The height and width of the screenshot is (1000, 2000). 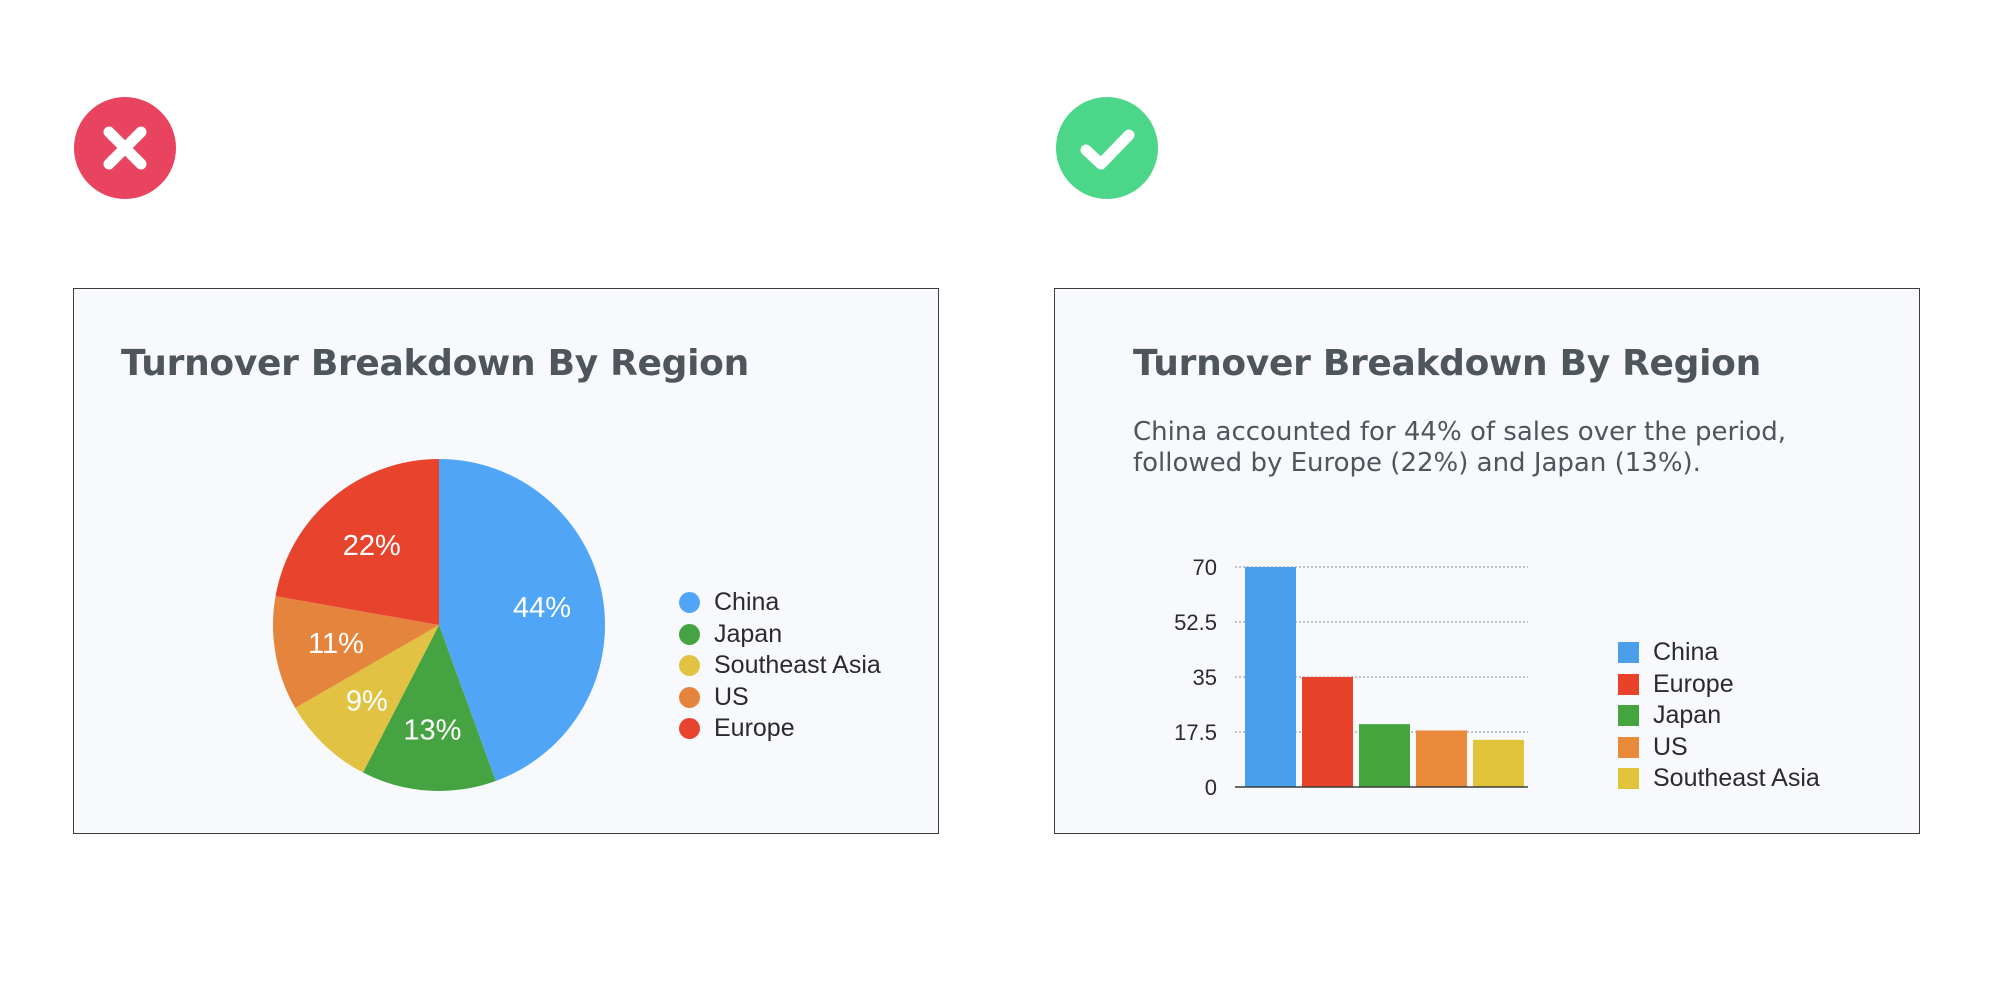 I want to click on bar-legend: China Europe Japan US Southeast Asia, so click(x=1719, y=716).